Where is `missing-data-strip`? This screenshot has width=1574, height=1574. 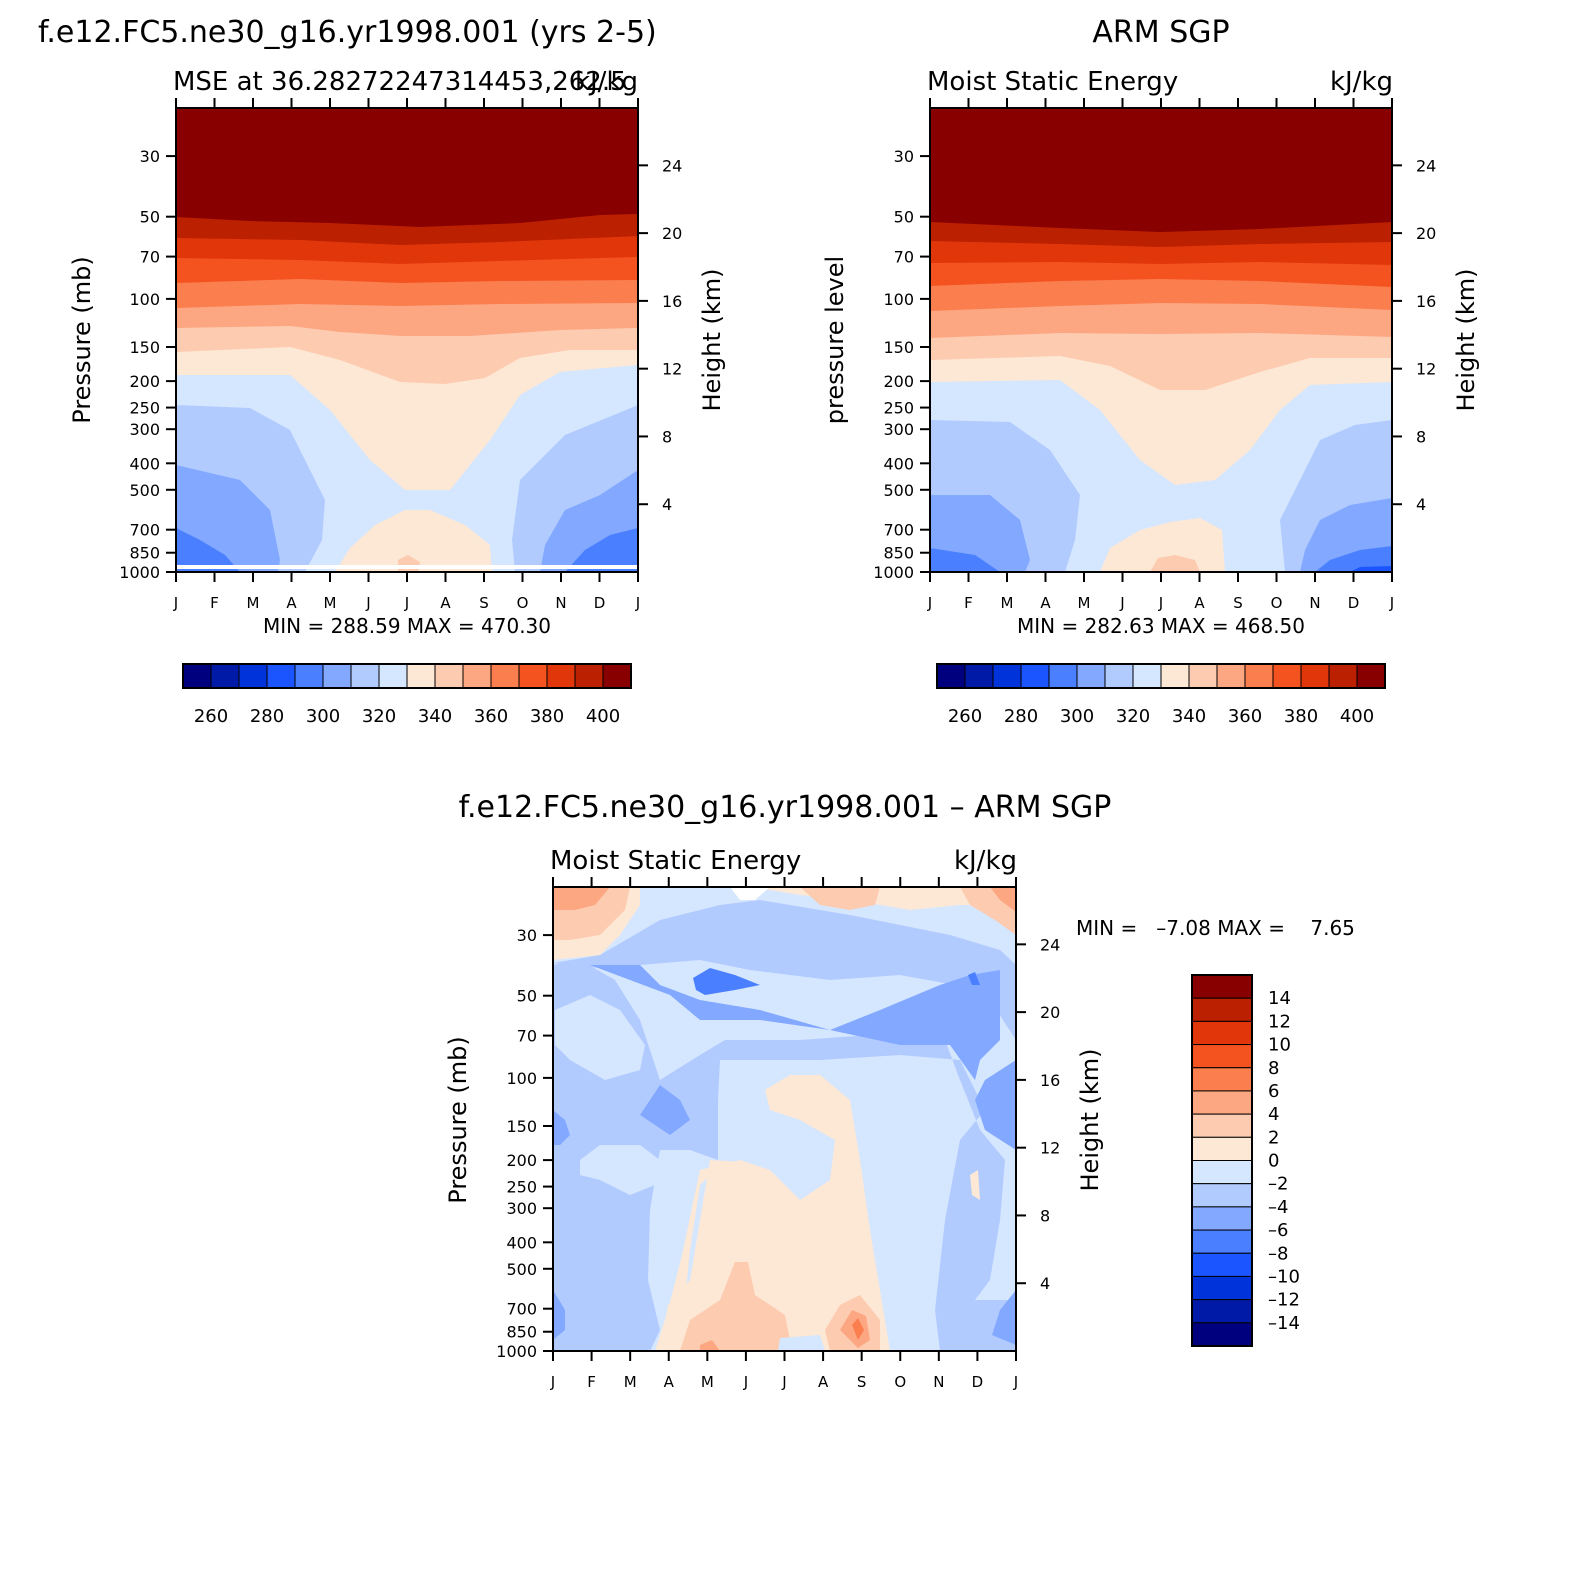
missing-data-strip is located at coordinates (407, 567).